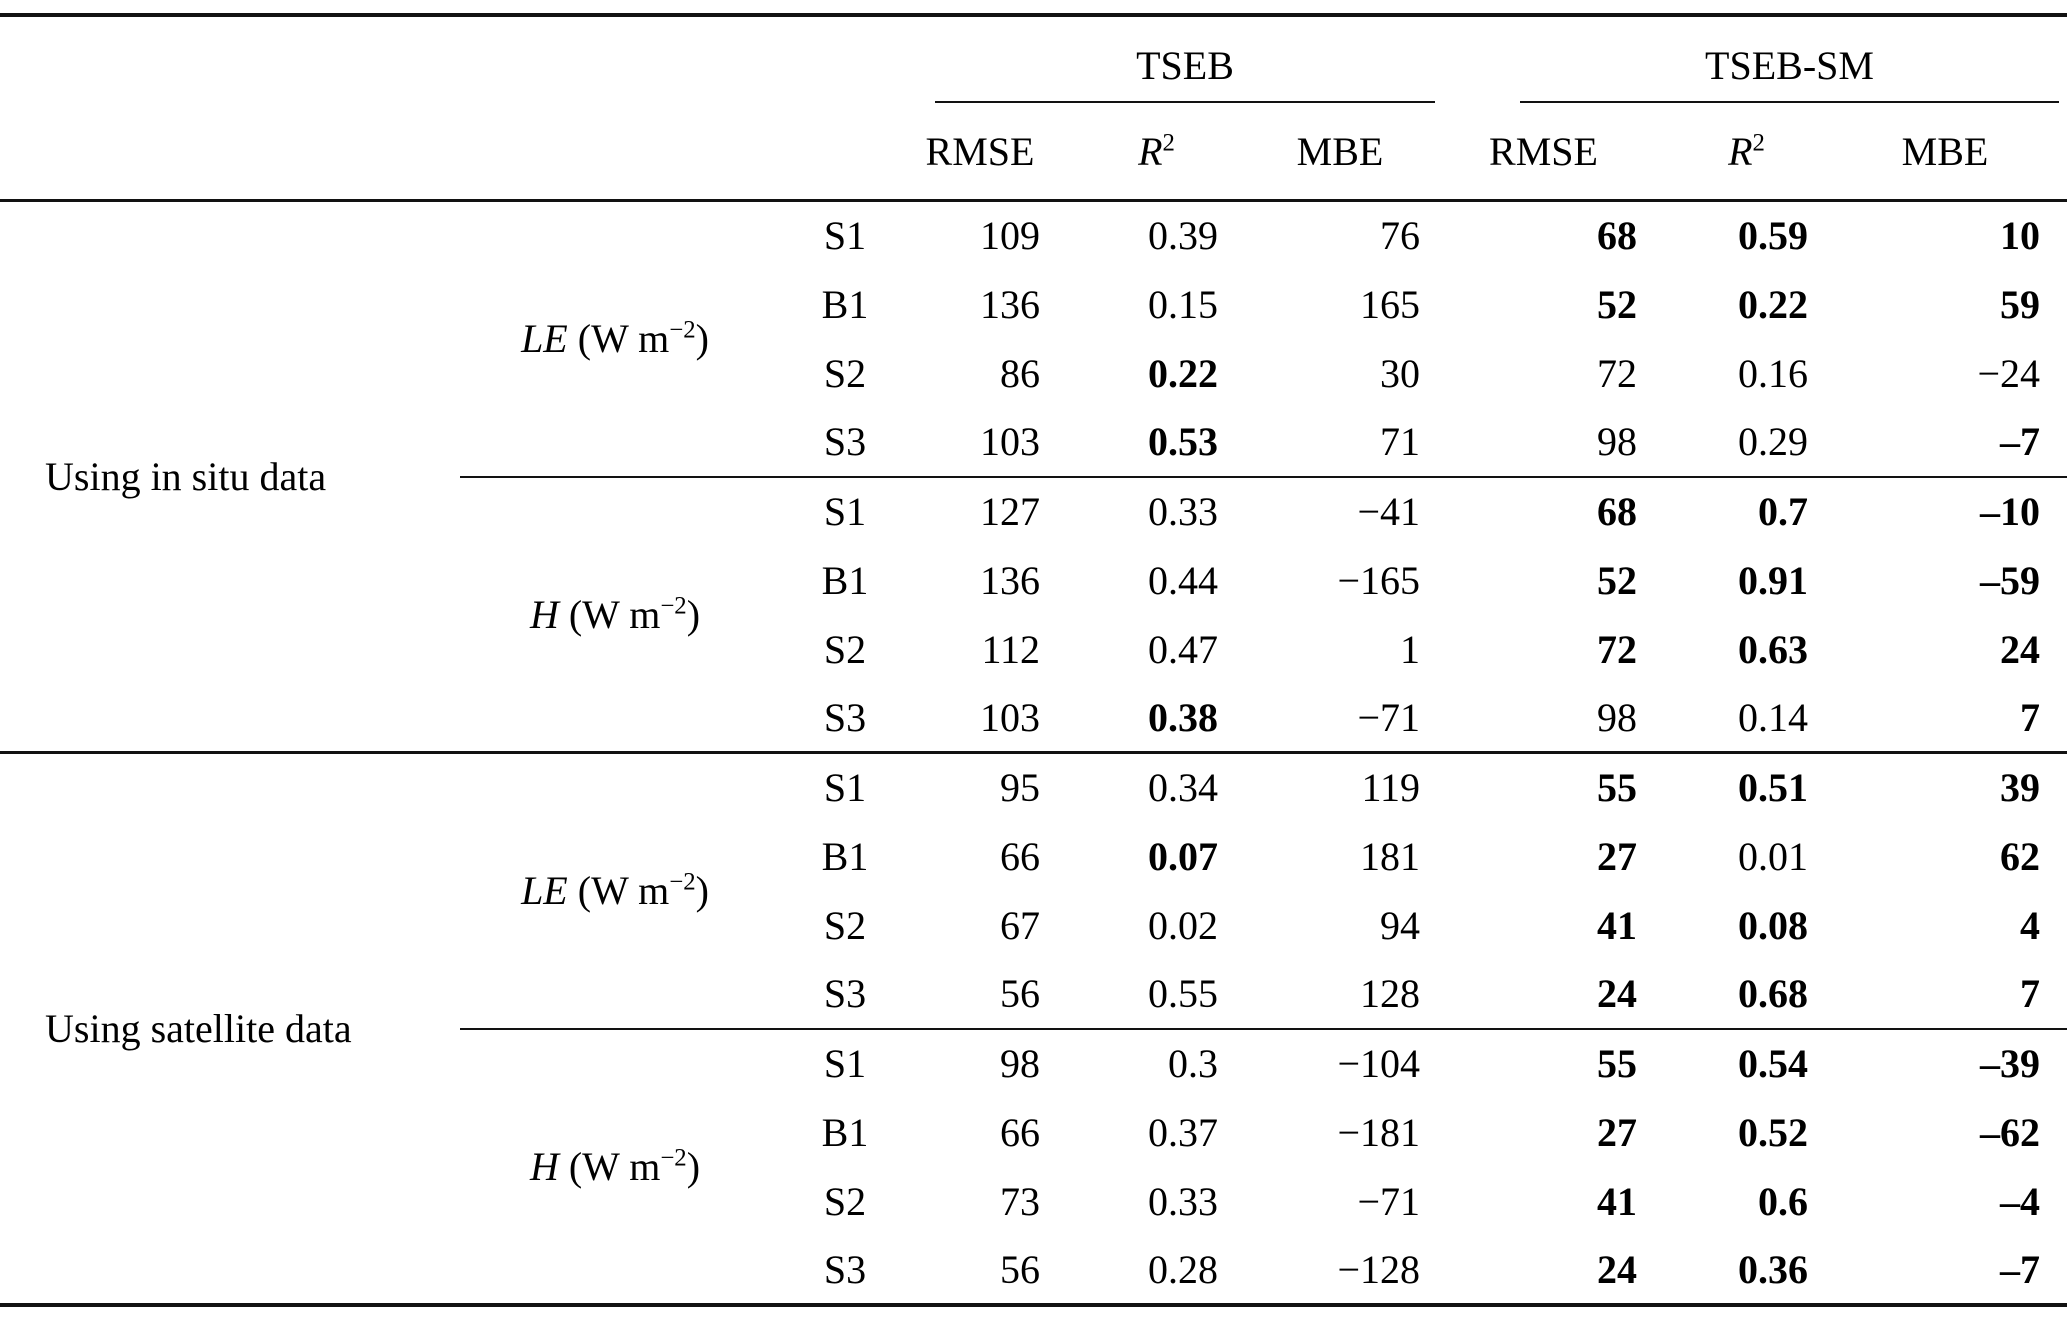 This screenshot has height=1328, width=2067. Describe the element at coordinates (1389, 511) in the screenshot. I see `value: −41` at that location.